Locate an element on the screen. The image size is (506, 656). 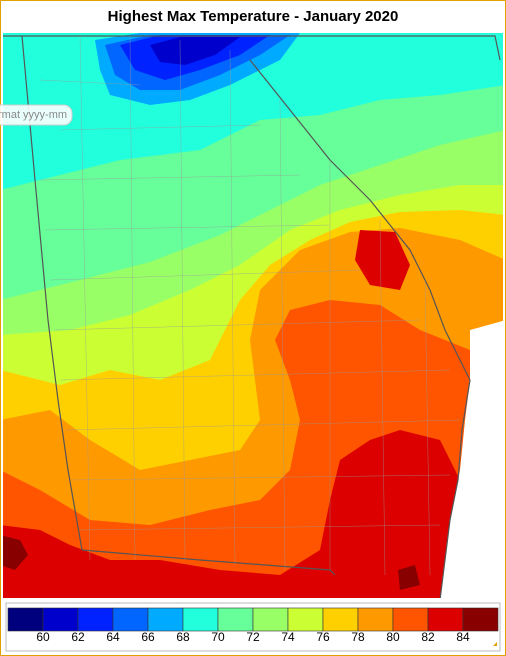
title: Highest Max Temperature - January 2020 is located at coordinates (253, 16).